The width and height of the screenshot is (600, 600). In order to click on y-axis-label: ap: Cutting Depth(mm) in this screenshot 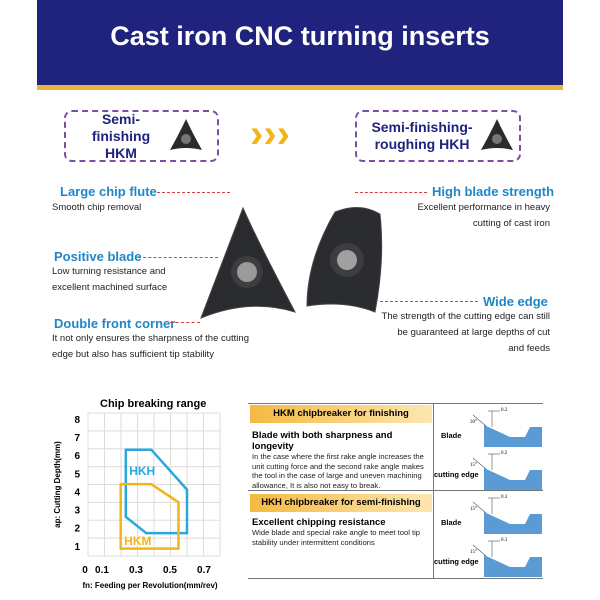, I will do `click(57, 484)`.